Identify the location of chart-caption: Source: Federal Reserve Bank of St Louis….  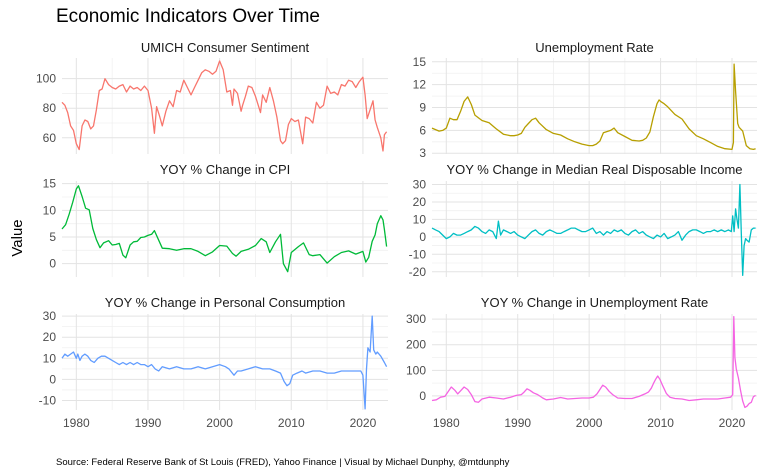
(283, 462).